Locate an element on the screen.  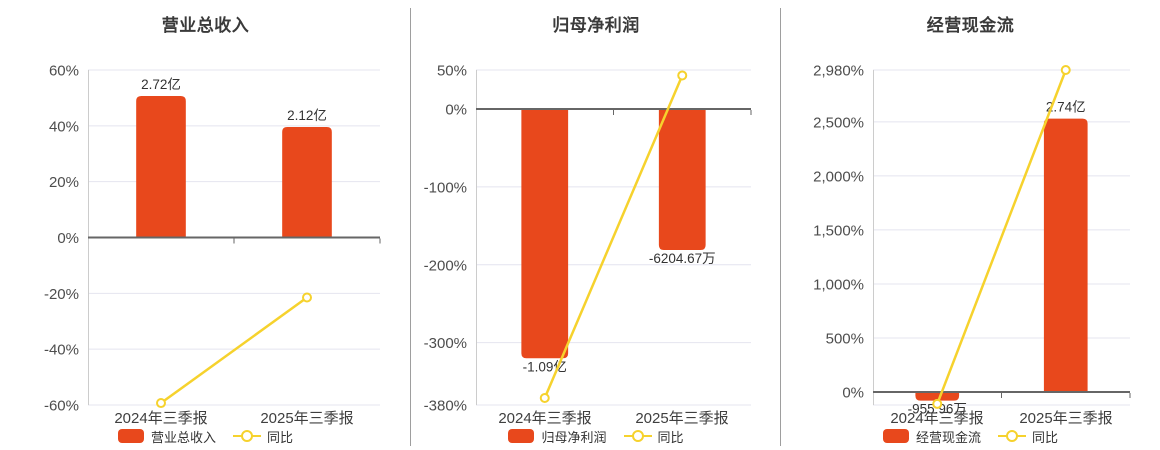
legend-cash-flow: 经营现金流 同比 is located at coordinates (970, 436).